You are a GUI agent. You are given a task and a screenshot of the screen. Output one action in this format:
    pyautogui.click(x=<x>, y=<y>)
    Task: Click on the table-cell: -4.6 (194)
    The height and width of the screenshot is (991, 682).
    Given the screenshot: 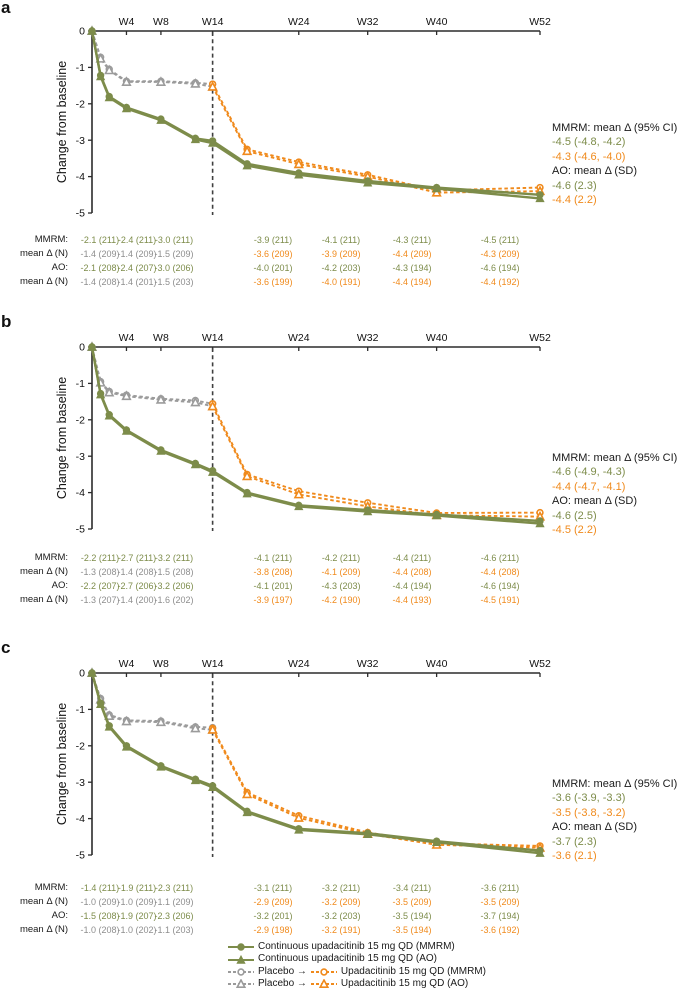 What is the action you would take?
    pyautogui.click(x=500, y=268)
    